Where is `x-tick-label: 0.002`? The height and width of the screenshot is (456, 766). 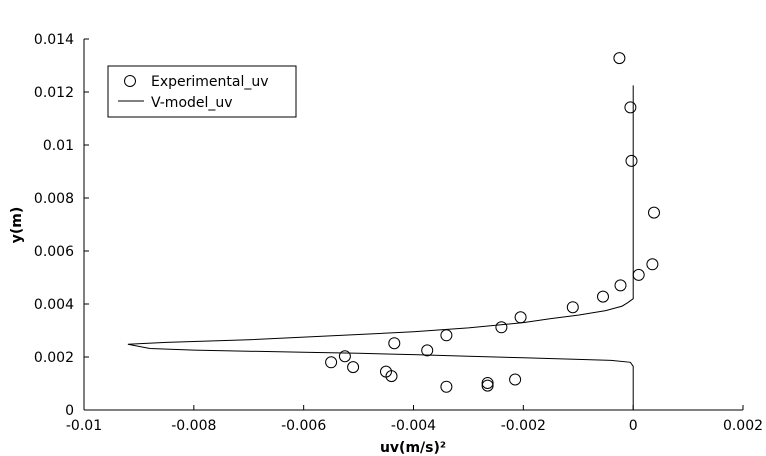 x-tick-label: 0.002 is located at coordinates (743, 426).